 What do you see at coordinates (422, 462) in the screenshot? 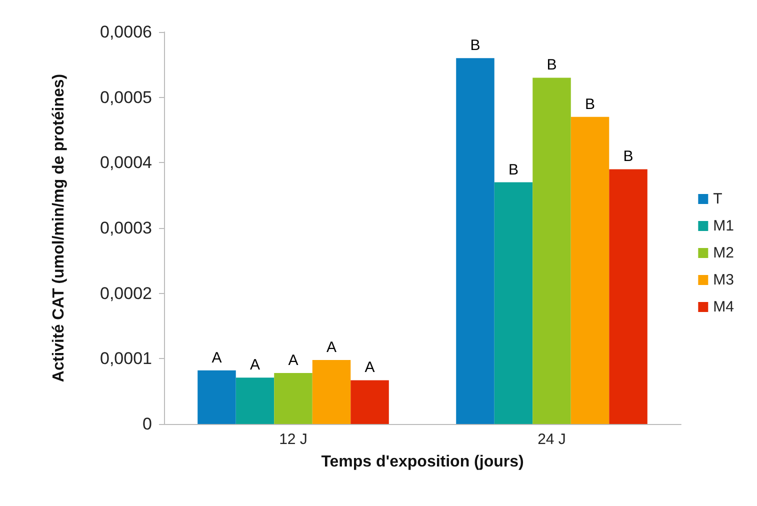
I see `x-axis-title: Temps d'exposition (jours)` at bounding box center [422, 462].